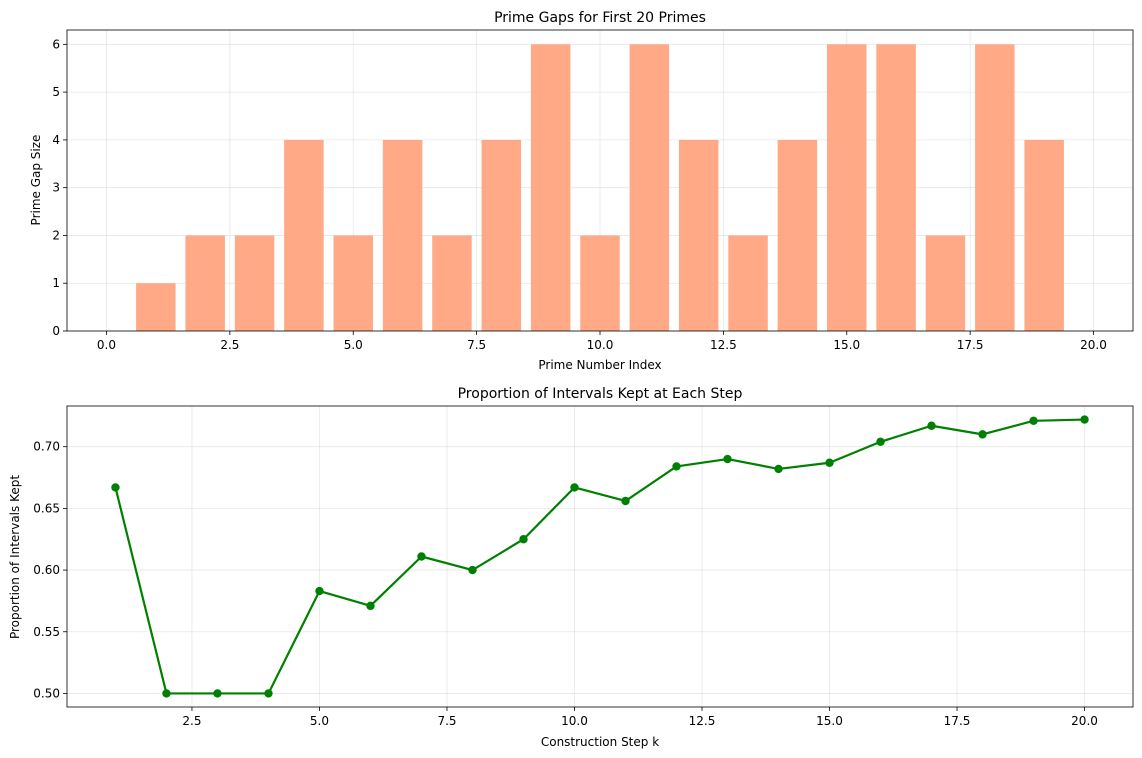  Describe the element at coordinates (56, 140) in the screenshot. I see `y-tick-label: 4` at that location.